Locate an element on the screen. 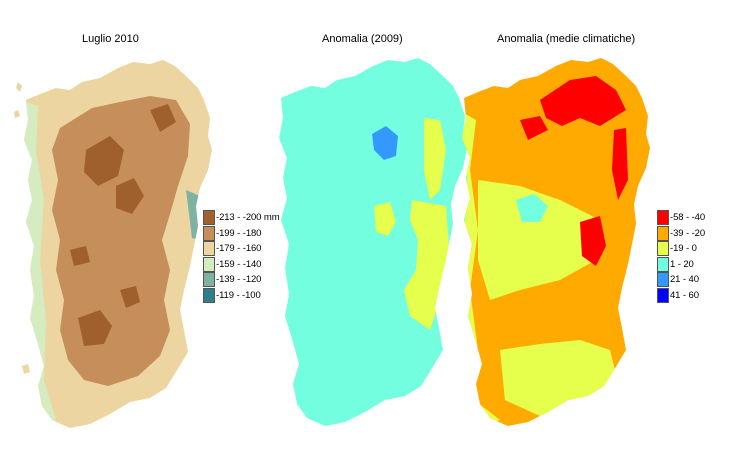 This screenshot has width=730, height=450. legend-label: 1 - 20 is located at coordinates (682, 264).